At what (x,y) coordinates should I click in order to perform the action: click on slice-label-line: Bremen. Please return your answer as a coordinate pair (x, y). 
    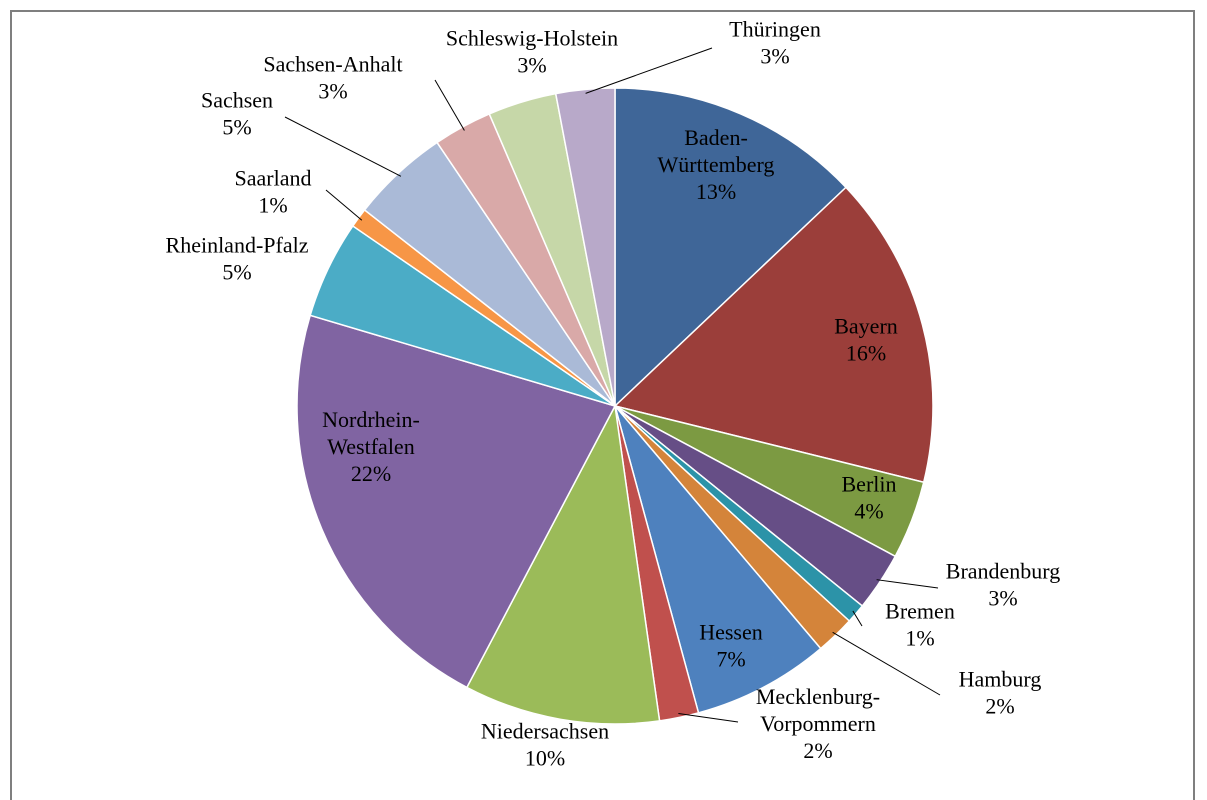
    Looking at the image, I should click on (920, 611).